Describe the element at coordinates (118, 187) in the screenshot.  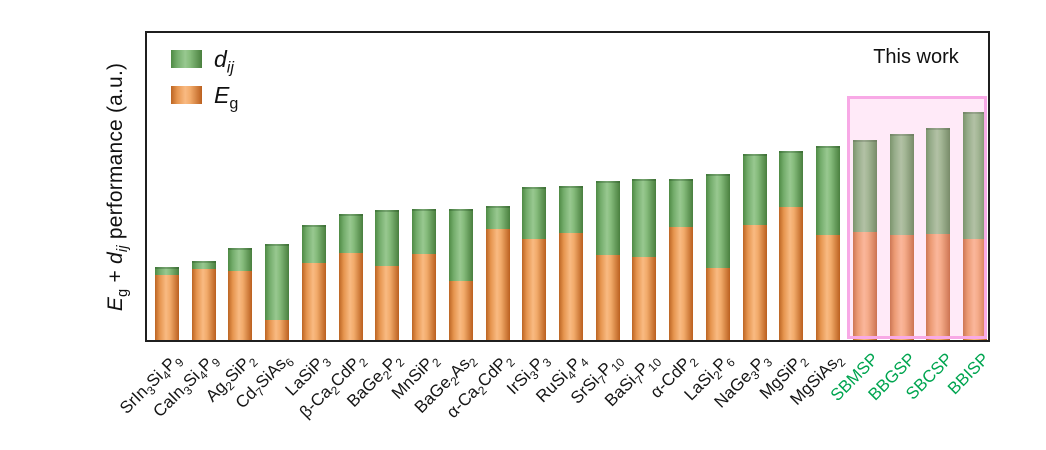
I see `y-axis-label: Eg + dij performance (a.u.)` at that location.